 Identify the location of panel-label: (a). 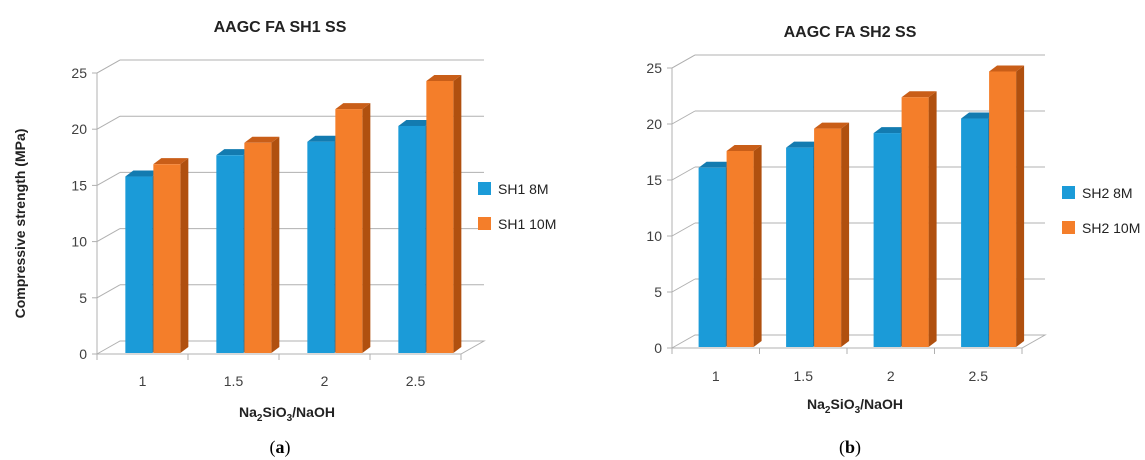
(280, 447).